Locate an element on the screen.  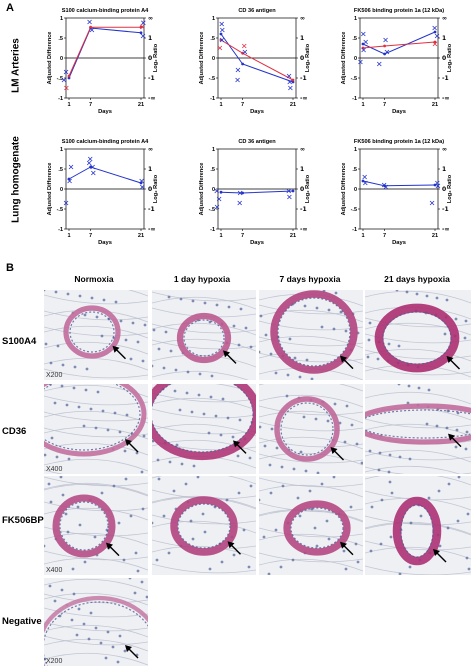
y-left-tick-label: -1 is located at coordinates (354, 99).